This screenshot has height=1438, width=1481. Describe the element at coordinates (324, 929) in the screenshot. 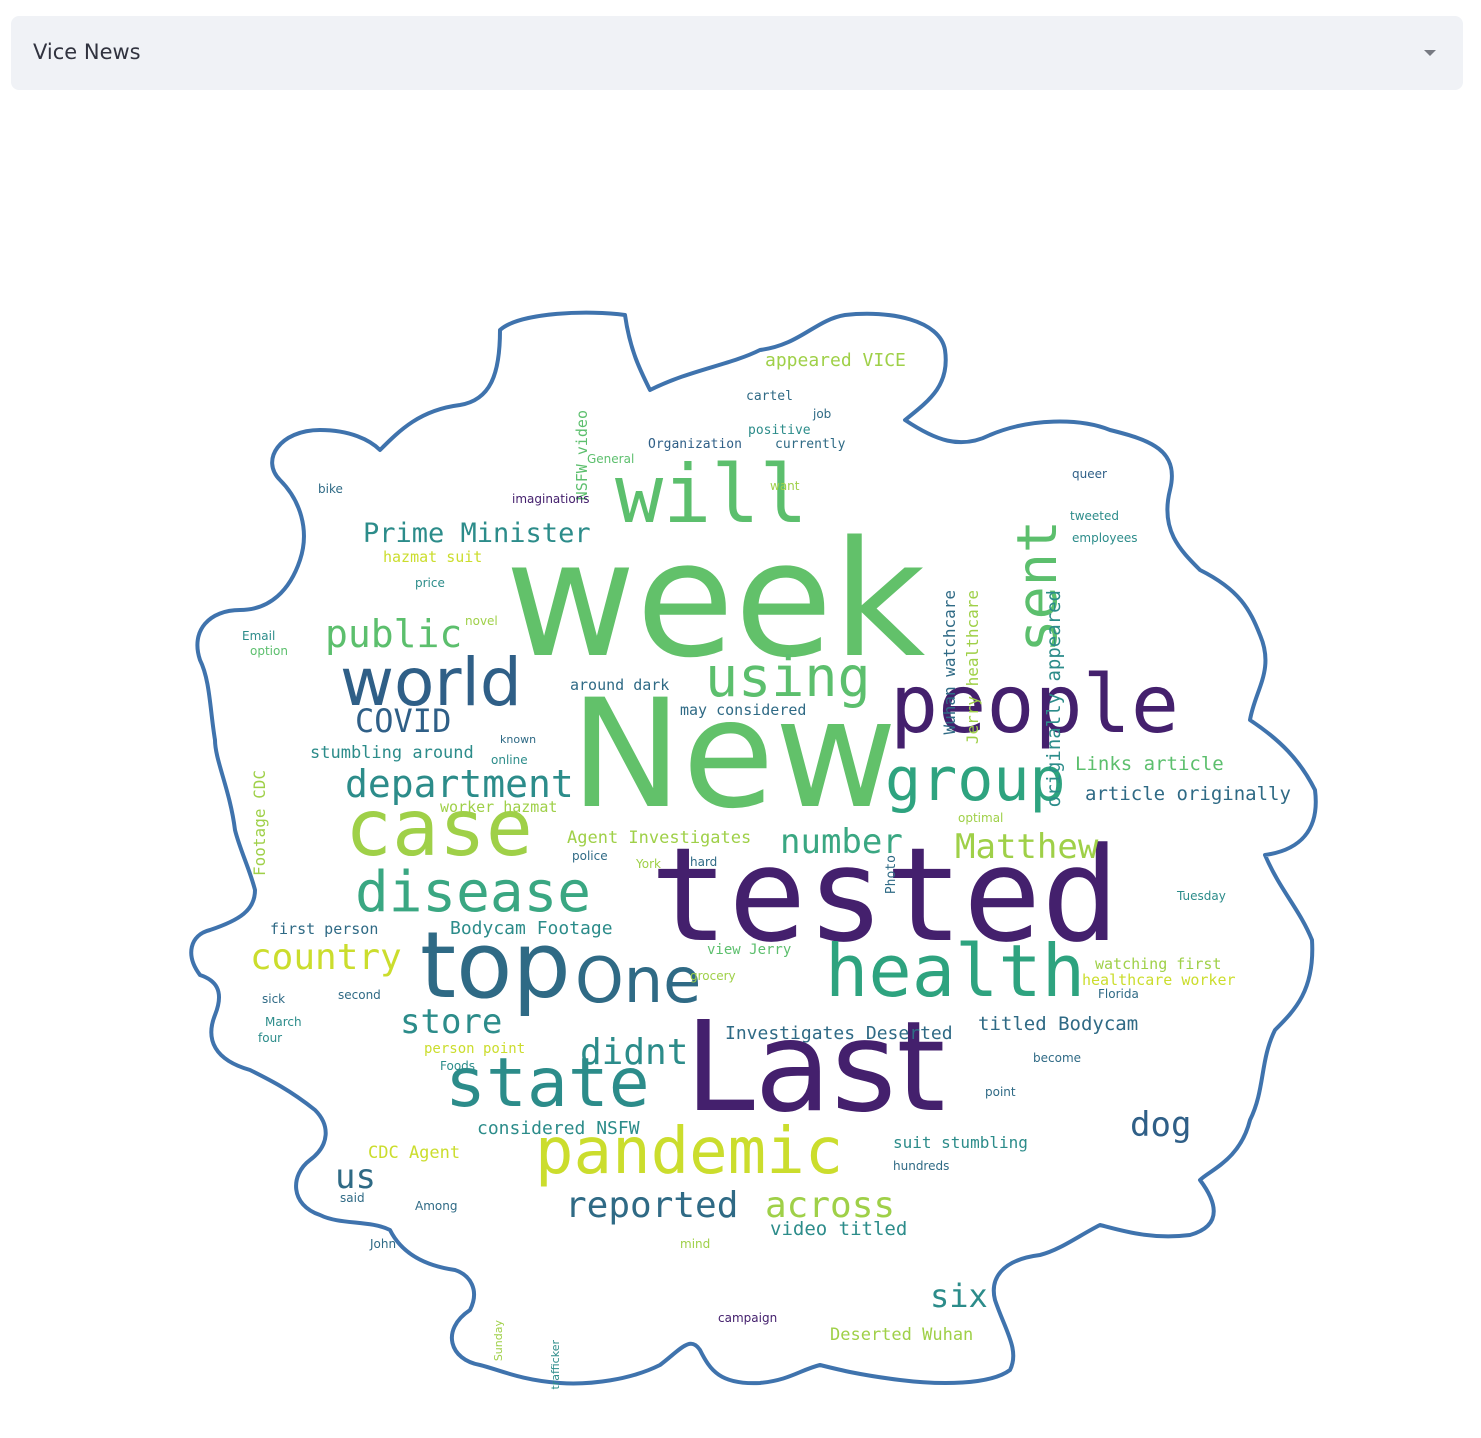

I see `word-cloud-word: first person` at that location.